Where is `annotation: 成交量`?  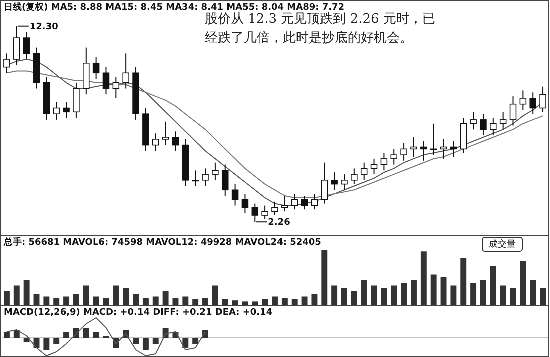
annotation: 成交量 is located at coordinates (502, 244).